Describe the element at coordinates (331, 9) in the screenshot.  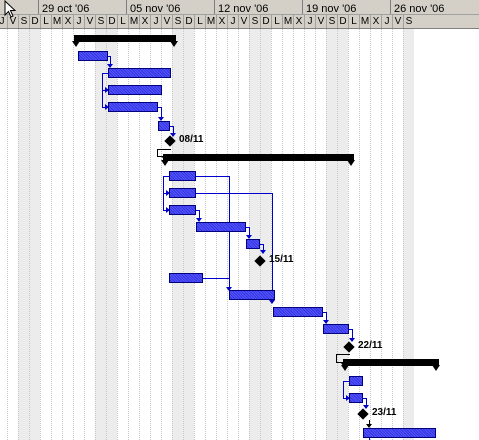
I see `week-label: 19 nov '06` at that location.